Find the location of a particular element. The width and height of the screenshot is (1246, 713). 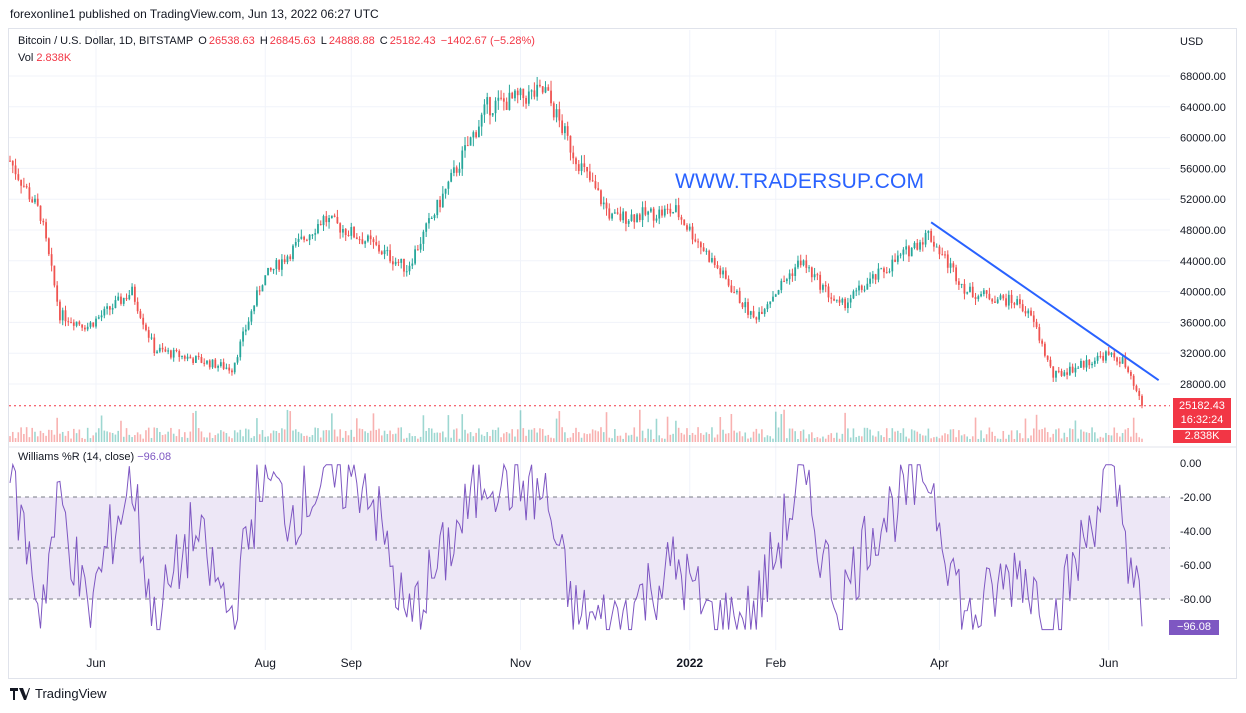

volume-legend: Vol 2.838K is located at coordinates (44, 58).